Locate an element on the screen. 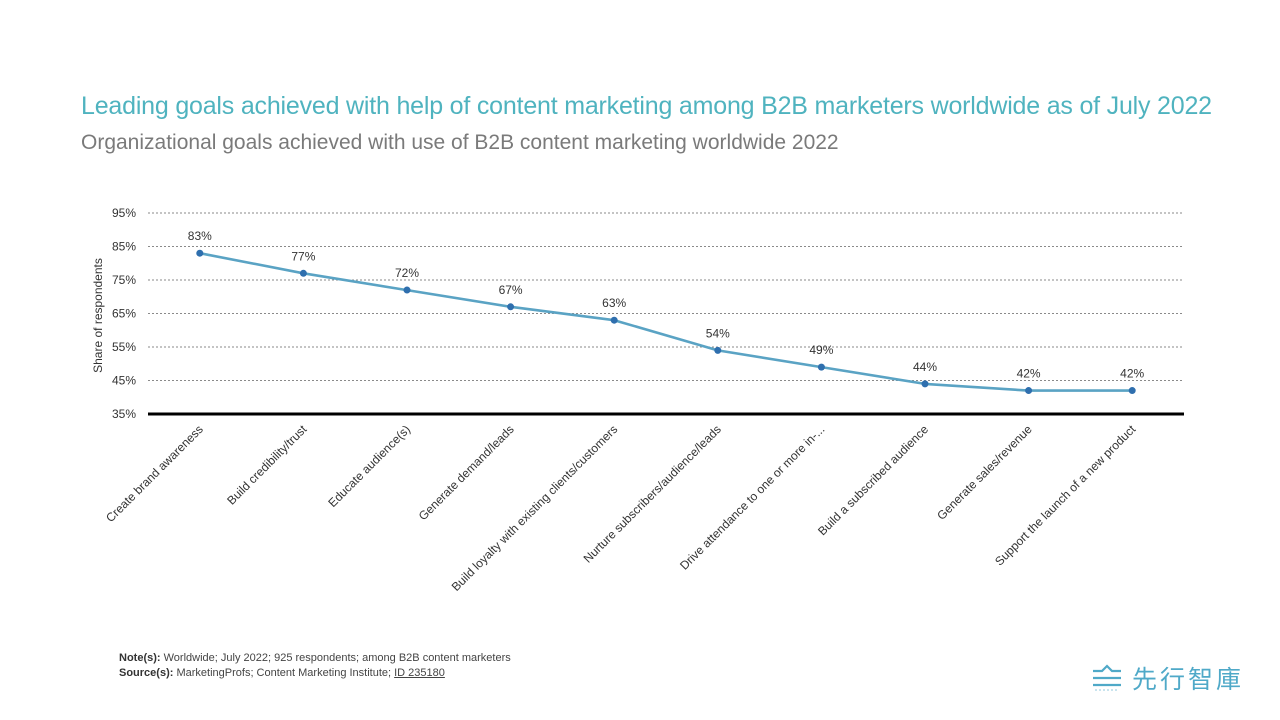 This screenshot has height=720, width=1280. source-label: Source(s): is located at coordinates (146, 673).